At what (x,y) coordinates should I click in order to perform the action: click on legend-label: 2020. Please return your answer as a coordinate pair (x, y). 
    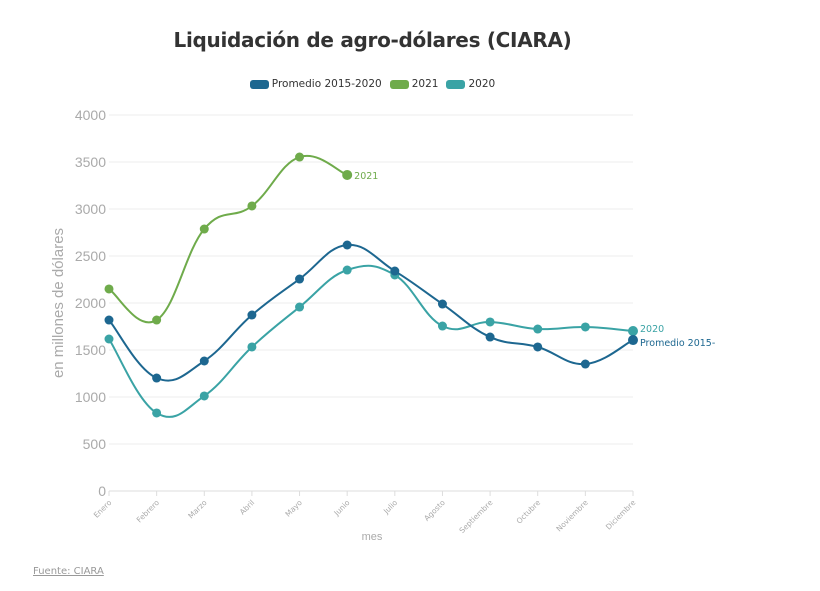
    Looking at the image, I should click on (482, 84).